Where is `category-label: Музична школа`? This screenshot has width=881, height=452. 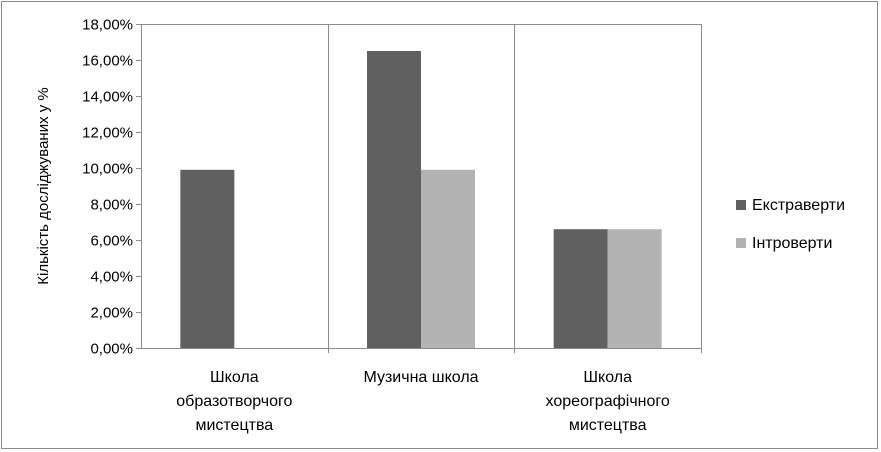
category-label: Музична школа is located at coordinates (420, 377).